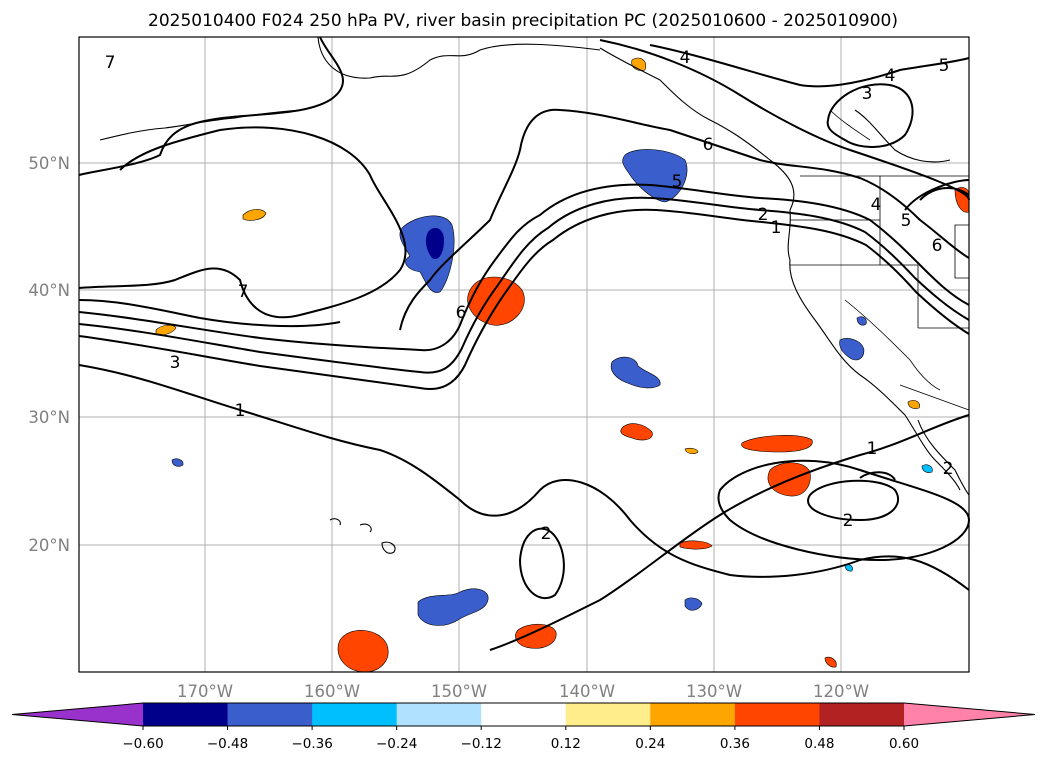  I want to click on colorbar-tick-label: −0.12, so click(481, 744).